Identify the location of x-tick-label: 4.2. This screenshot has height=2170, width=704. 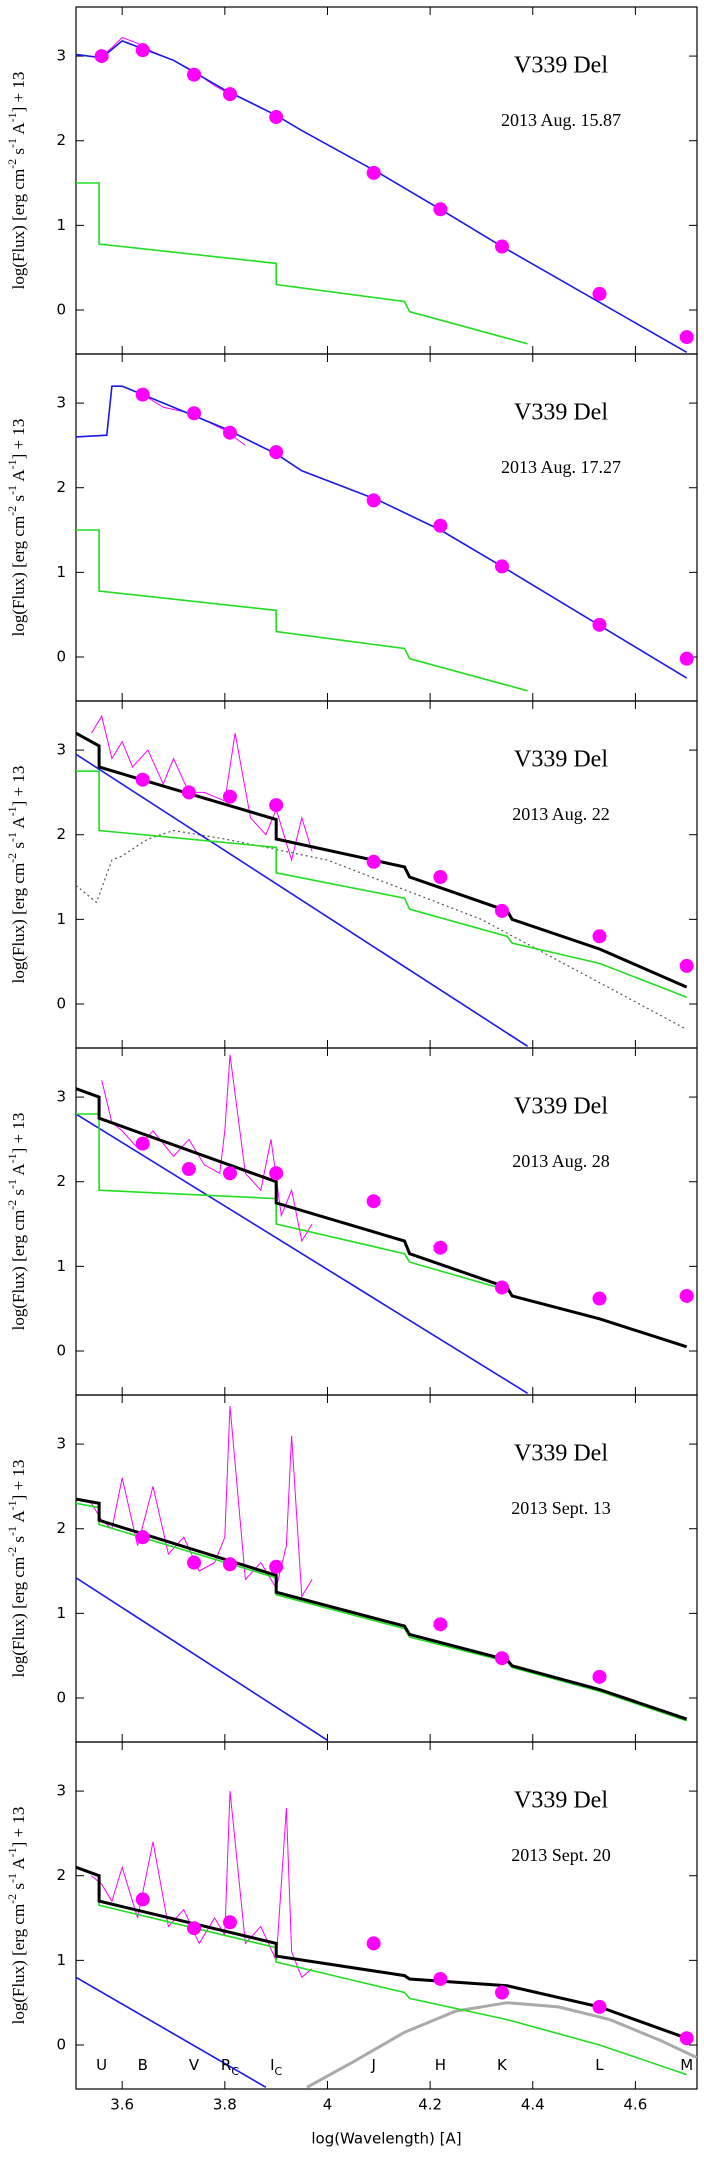
(430, 2105).